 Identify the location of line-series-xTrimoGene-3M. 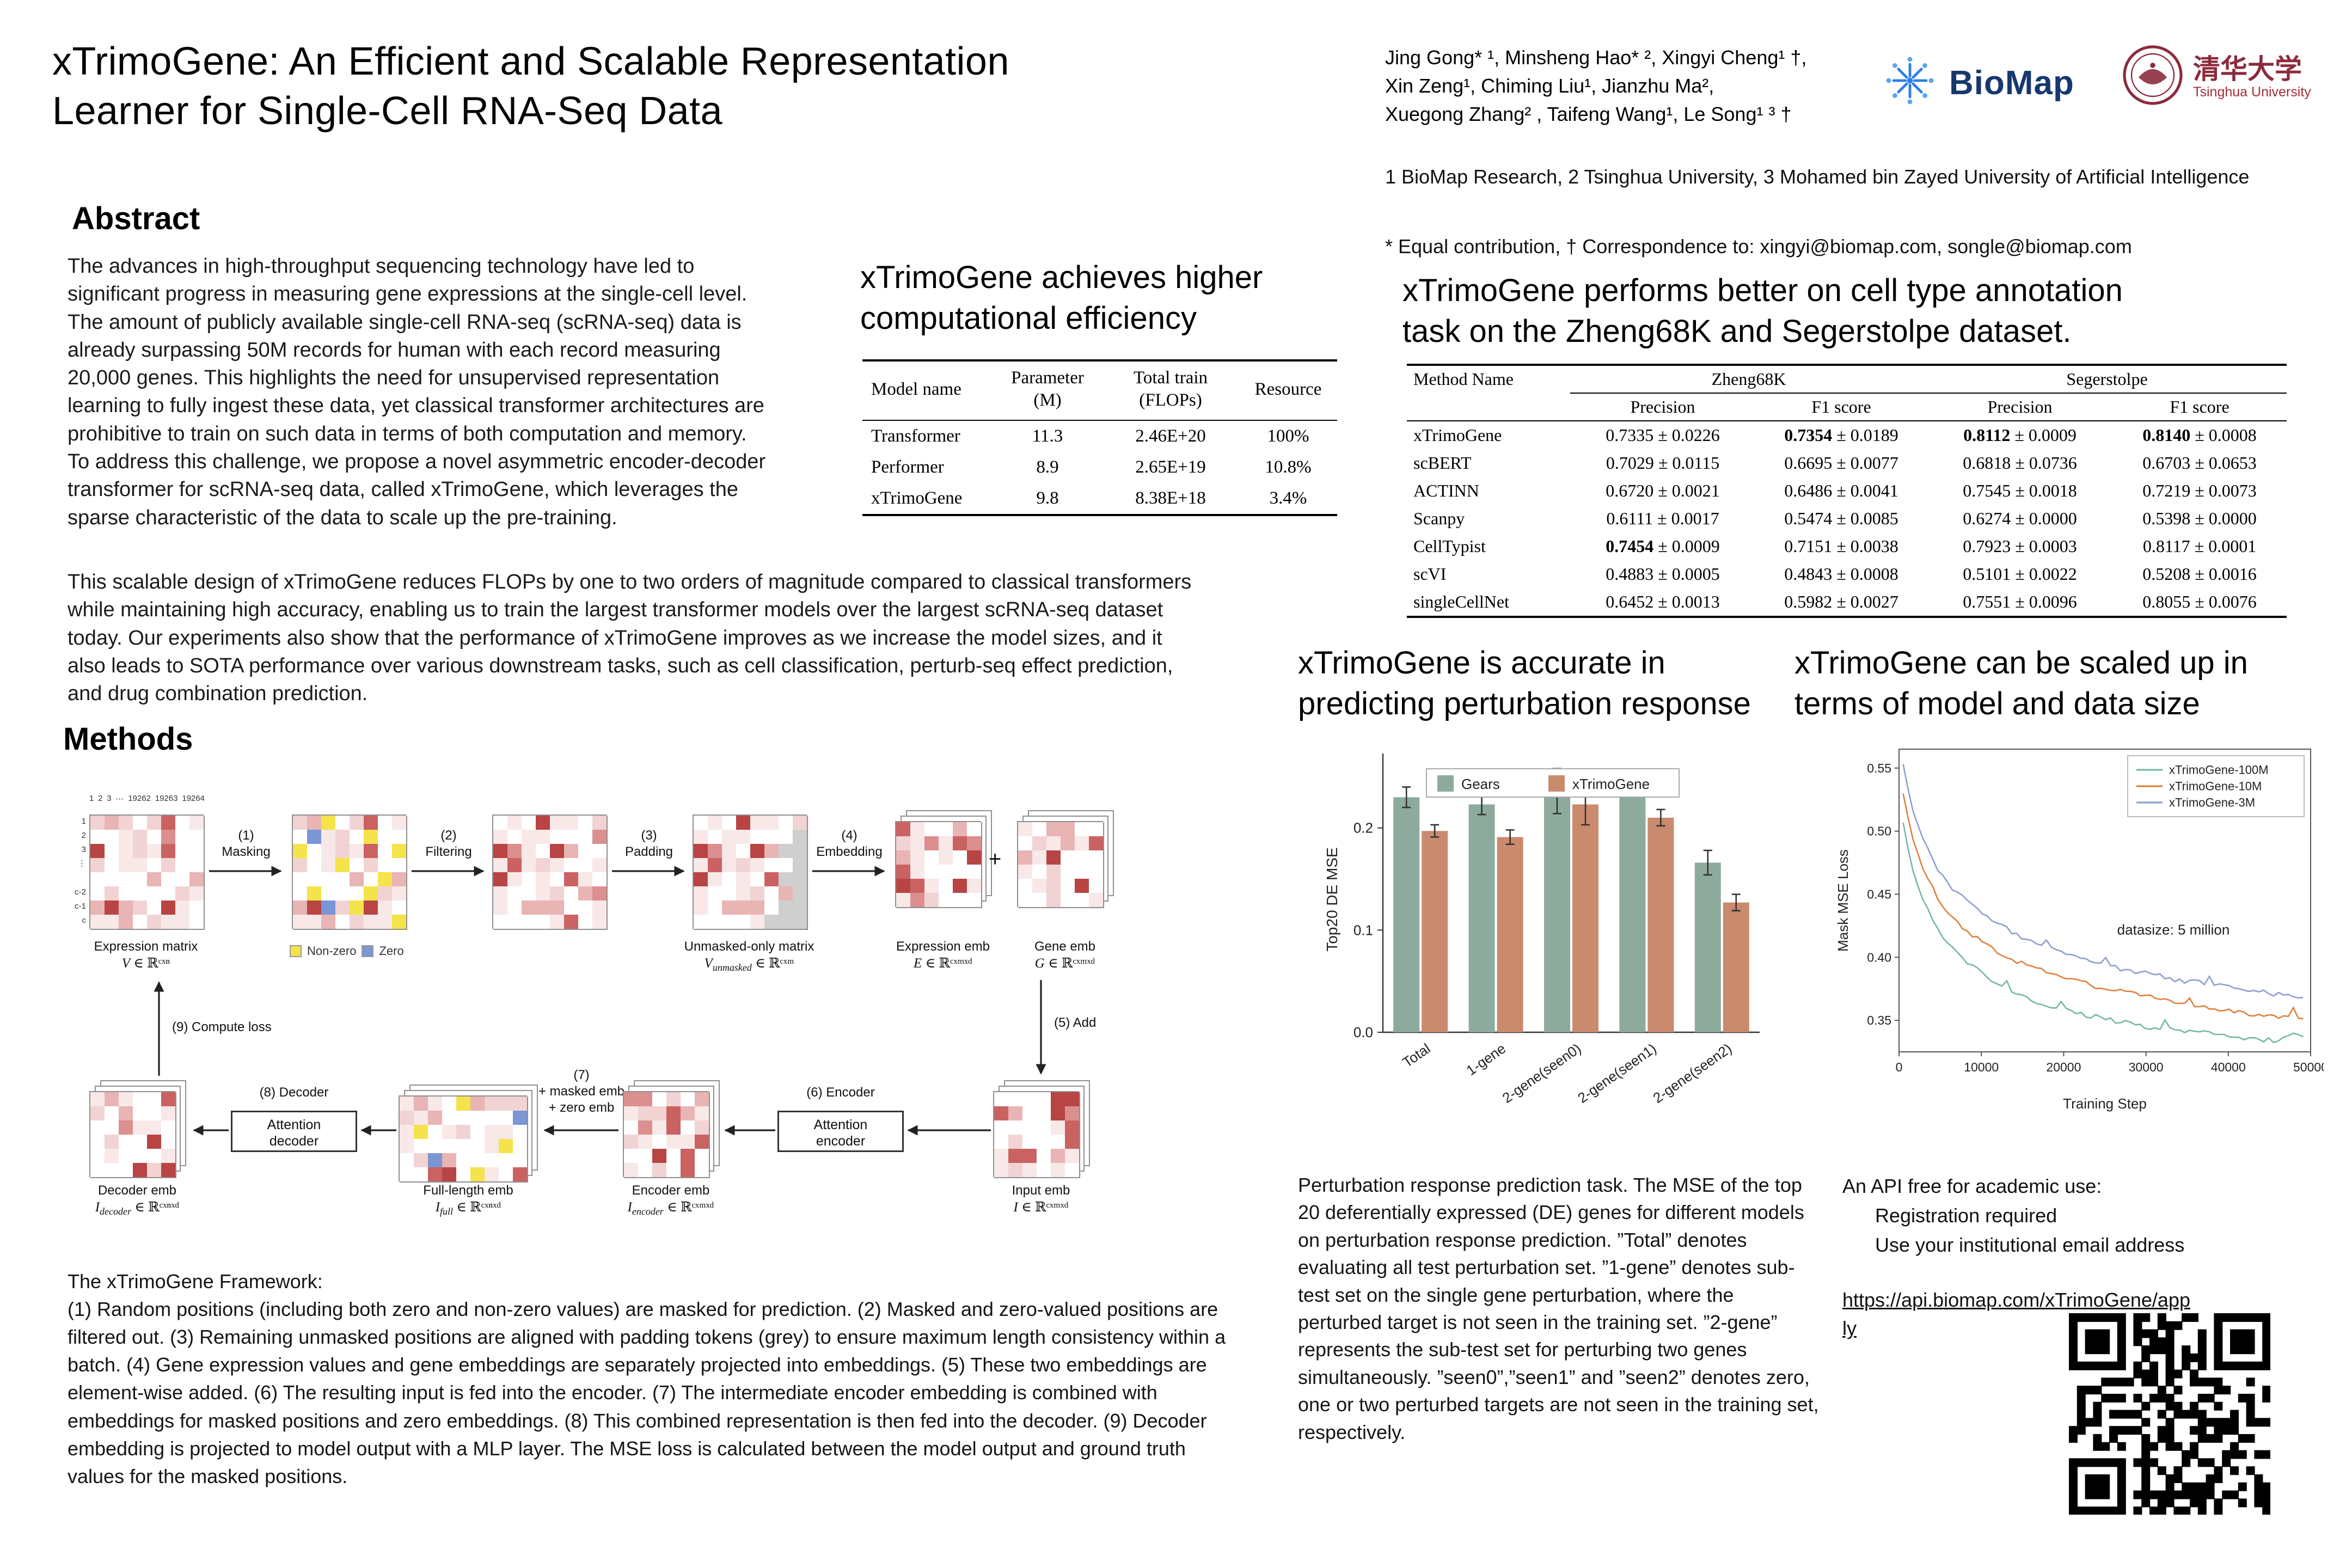
(2103, 881).